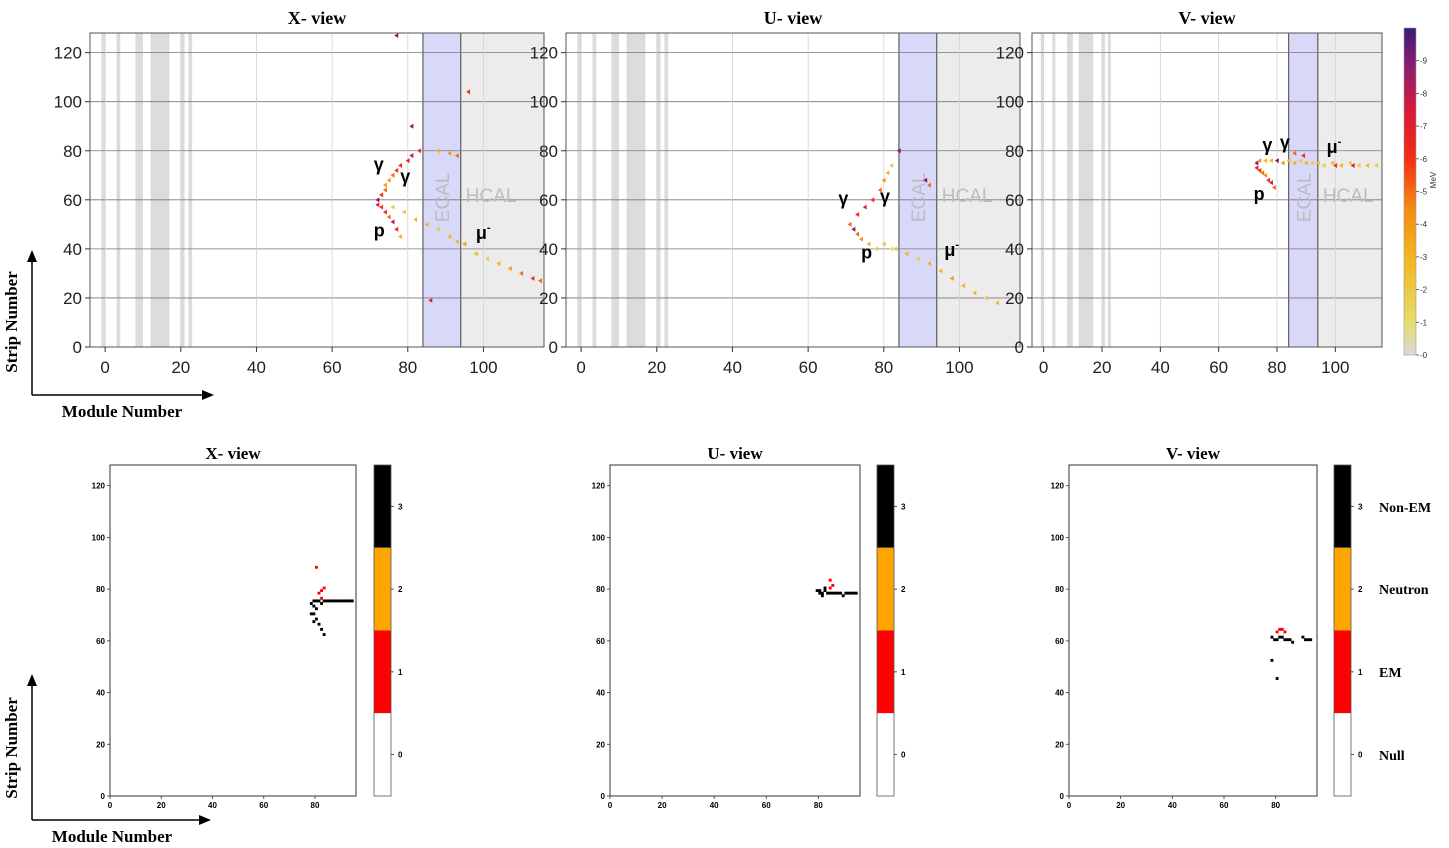 This screenshot has height=848, width=1449. I want to click on class-tick-label: 1, so click(1360, 672).